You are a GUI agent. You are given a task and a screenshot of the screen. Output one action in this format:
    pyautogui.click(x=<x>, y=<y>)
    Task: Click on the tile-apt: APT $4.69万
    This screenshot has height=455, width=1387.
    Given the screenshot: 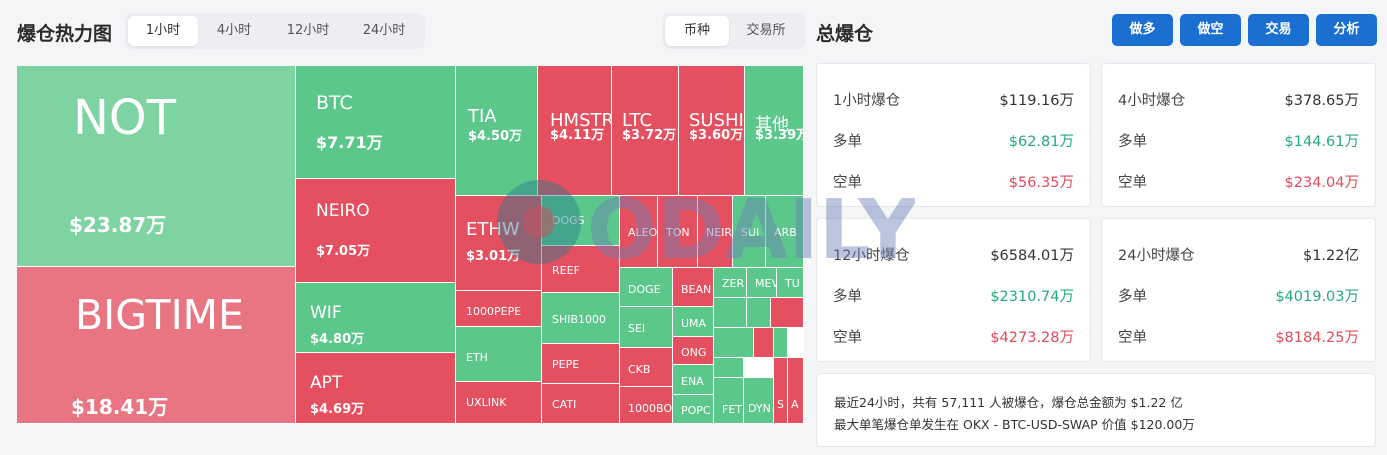 What is the action you would take?
    pyautogui.click(x=376, y=388)
    